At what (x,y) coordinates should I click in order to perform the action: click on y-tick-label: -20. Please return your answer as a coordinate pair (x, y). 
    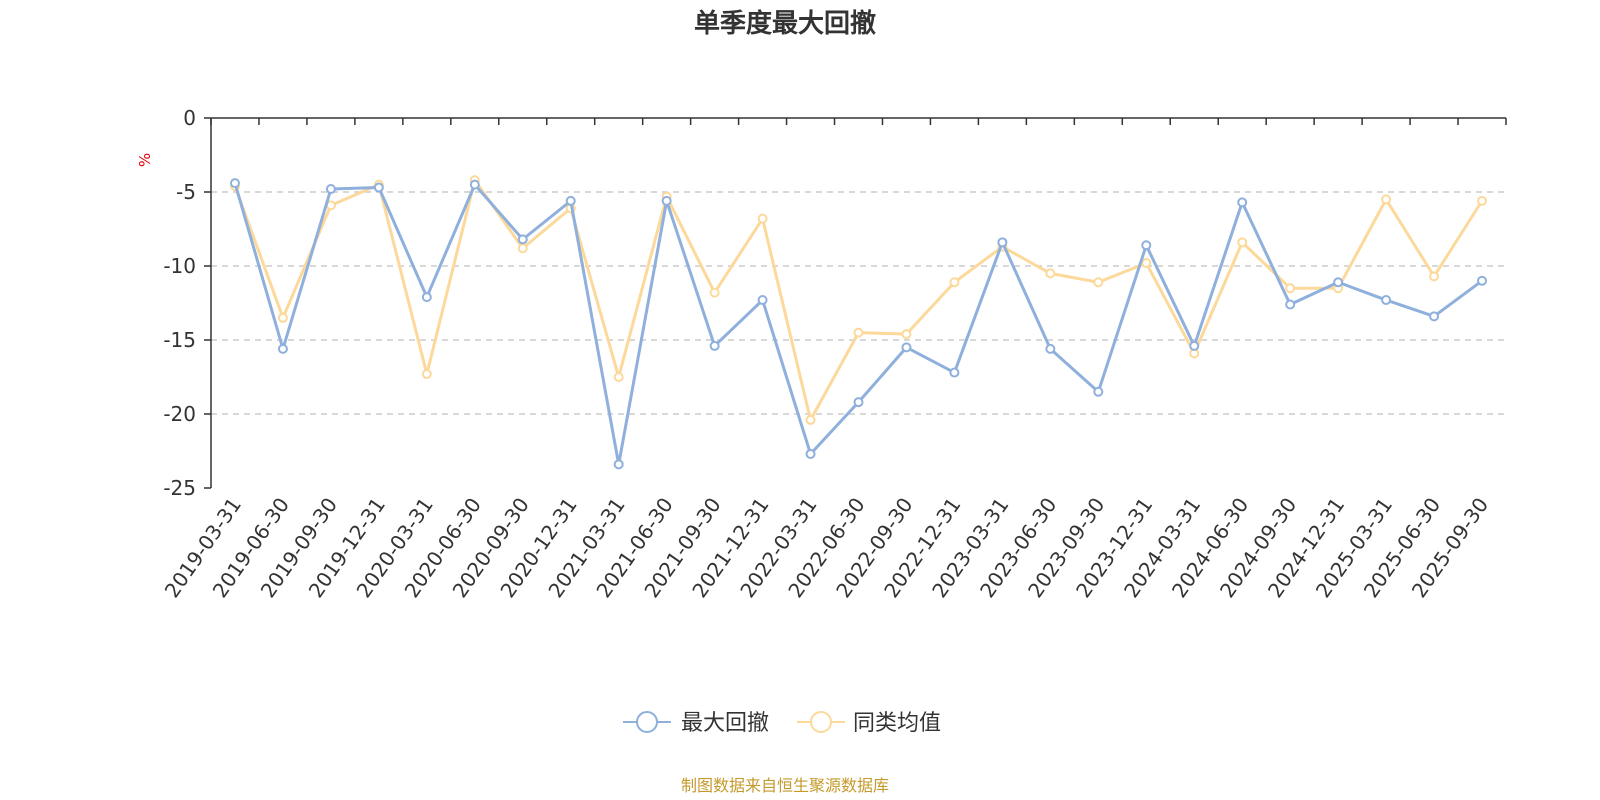
    Looking at the image, I should click on (179, 414).